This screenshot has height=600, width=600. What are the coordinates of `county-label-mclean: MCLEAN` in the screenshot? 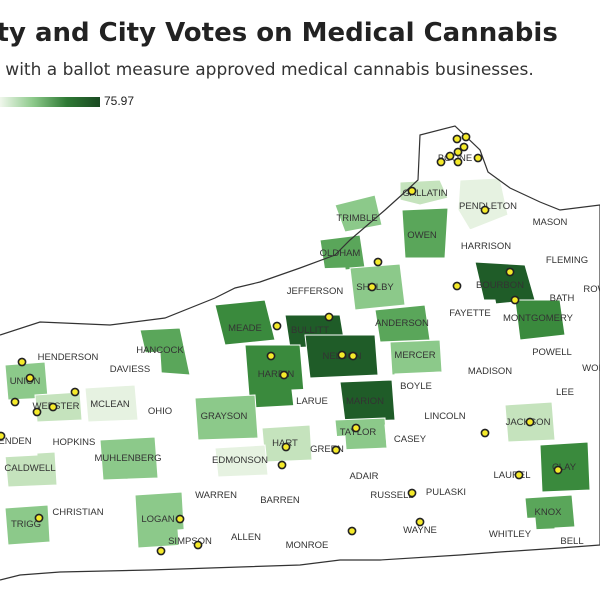 It's located at (110, 404).